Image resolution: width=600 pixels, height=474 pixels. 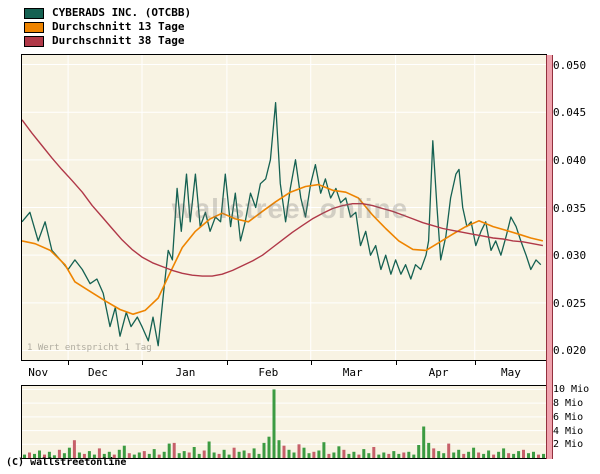 What do you see at coordinates (568, 417) in the screenshot?
I see `volume-axis-label: 6 Mio` at bounding box center [568, 417].